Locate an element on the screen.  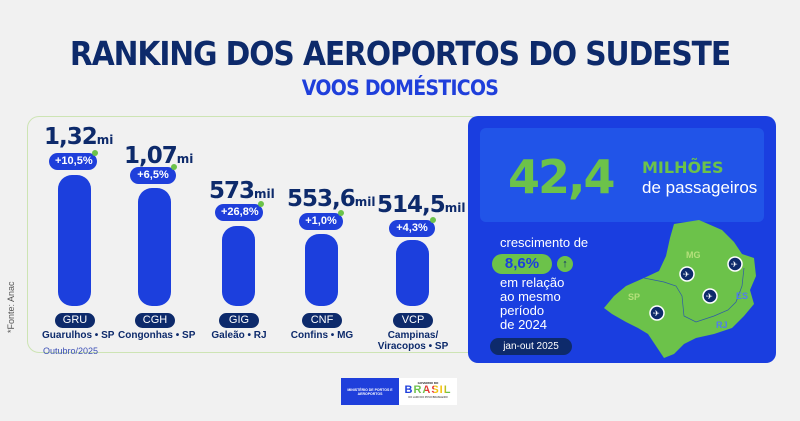
airport-city: Campinas/Viracopos • SP is located at coordinates (413, 341).